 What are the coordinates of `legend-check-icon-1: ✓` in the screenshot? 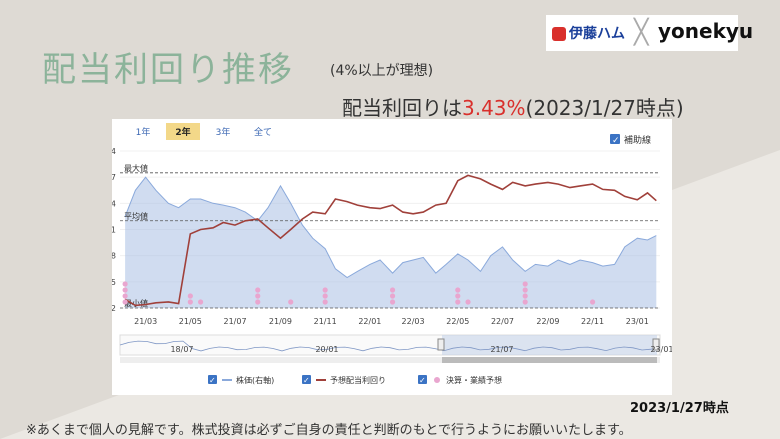 It's located at (306, 380).